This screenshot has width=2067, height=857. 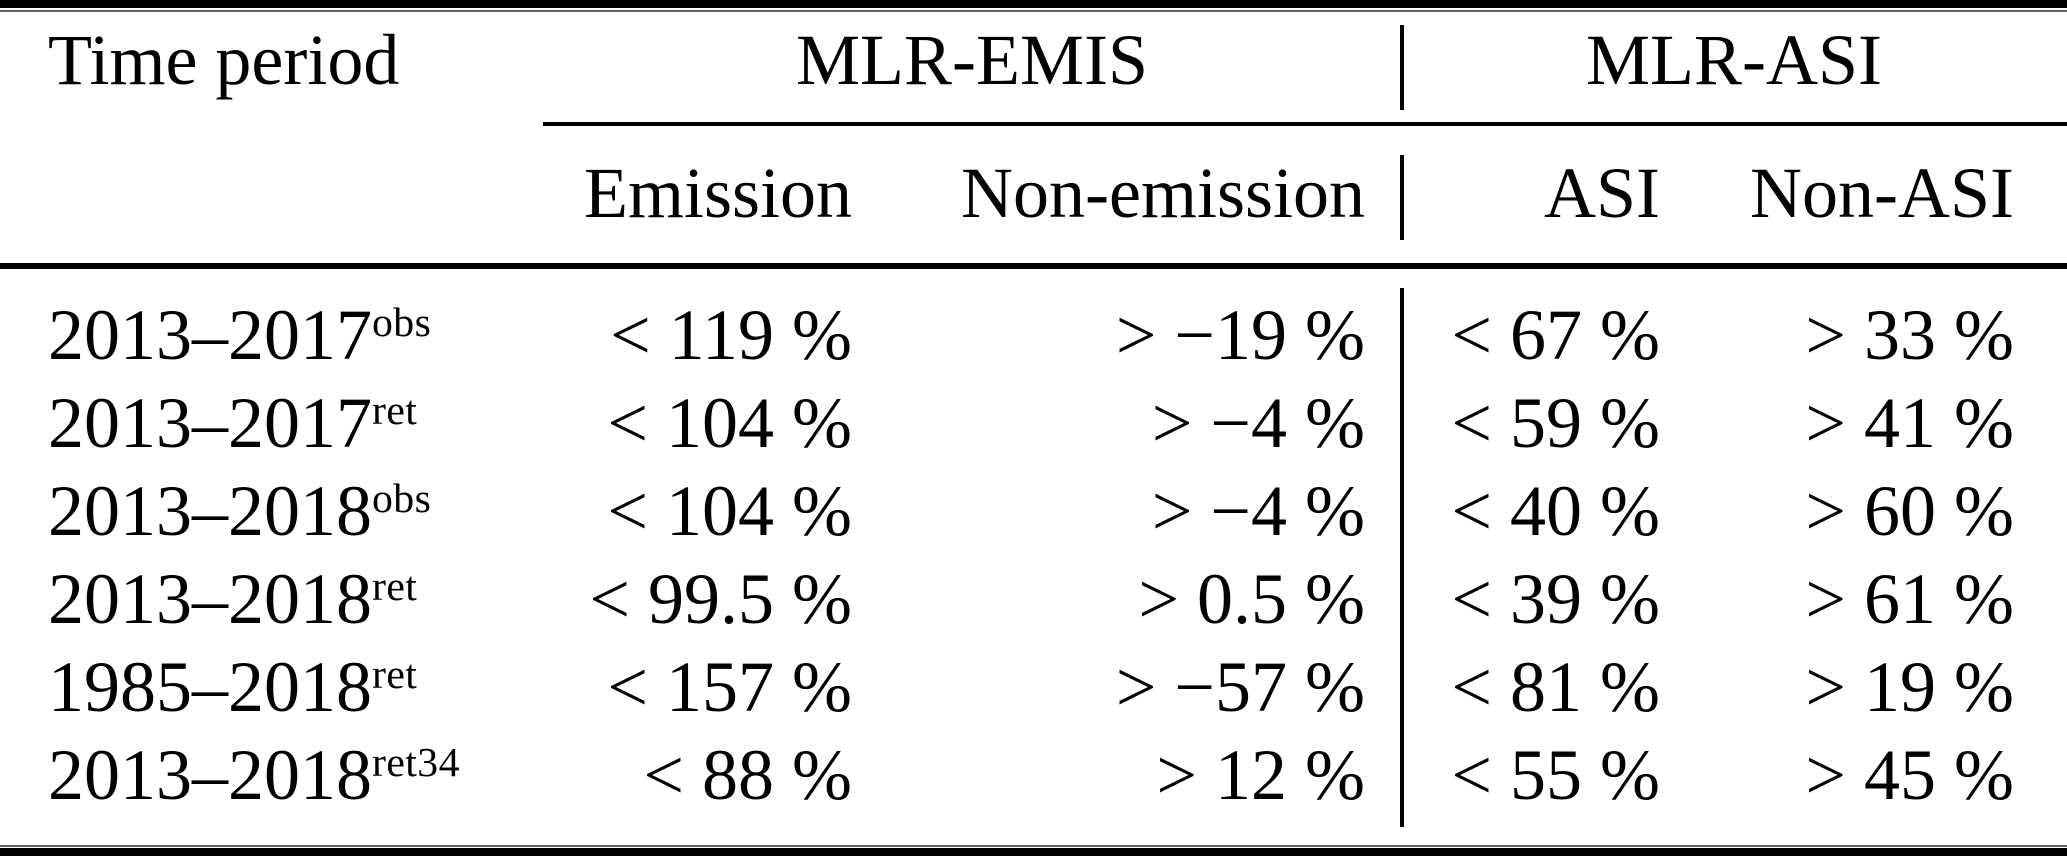 I want to click on cell-asi: < 55 %, so click(x=1555, y=775).